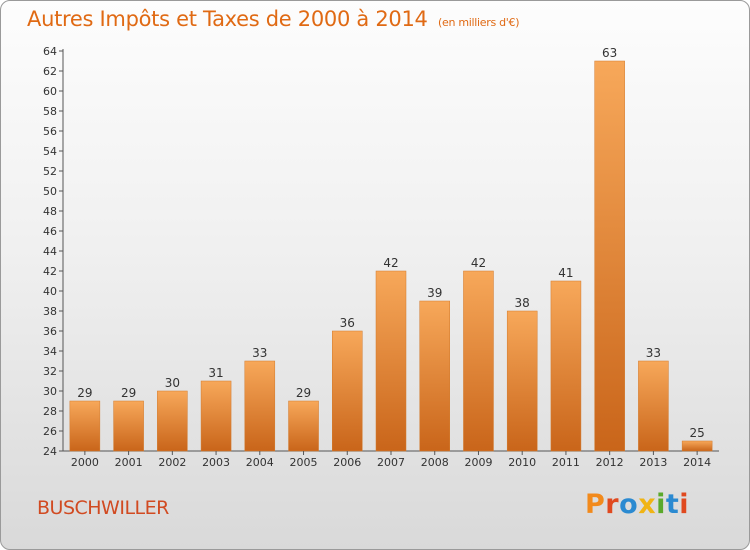 The width and height of the screenshot is (750, 550). What do you see at coordinates (566, 462) in the screenshot?
I see `x-tick-label: 2011` at bounding box center [566, 462].